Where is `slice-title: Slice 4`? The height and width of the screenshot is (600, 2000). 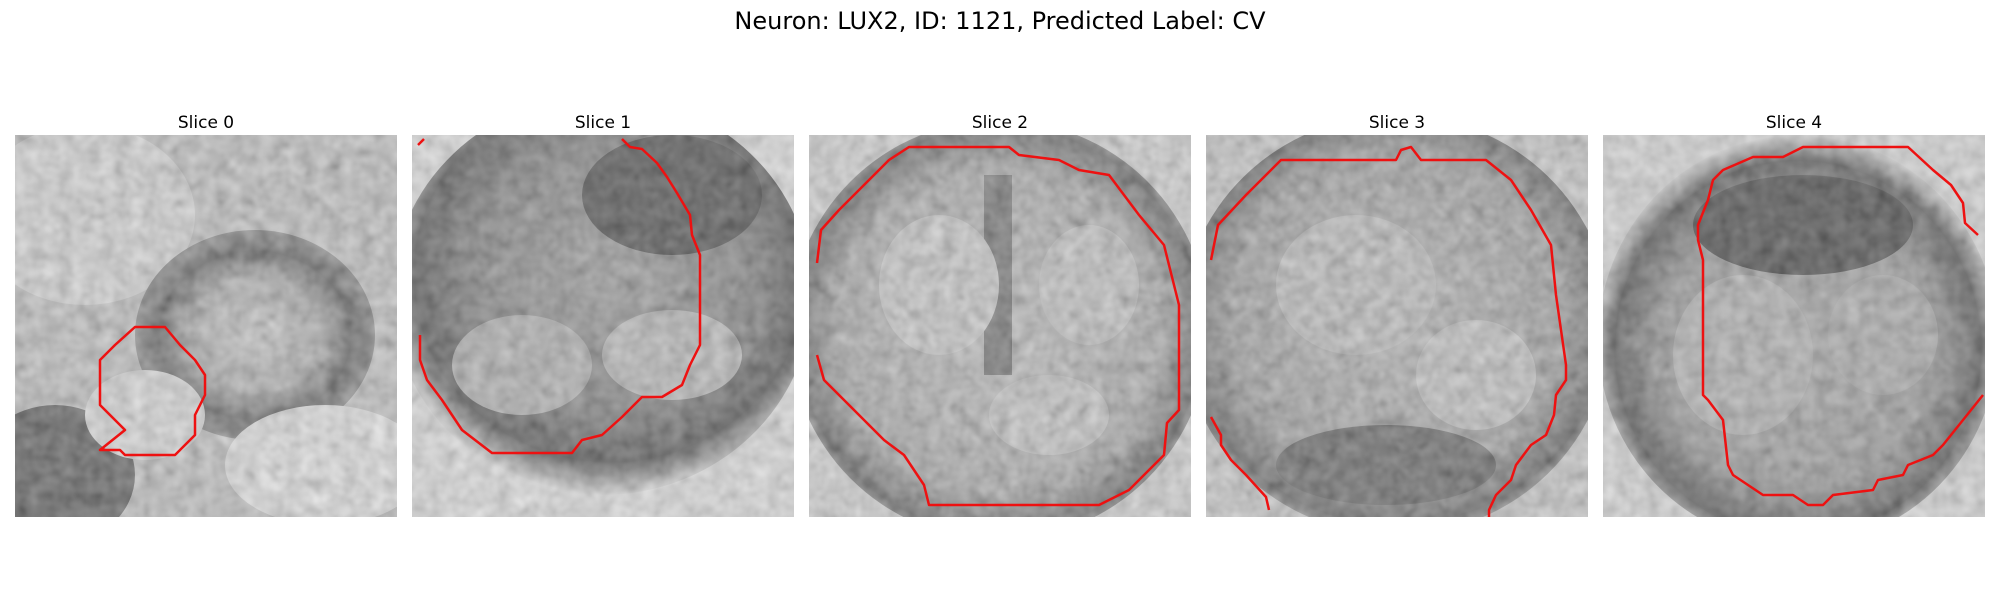 slice-title: Slice 4 is located at coordinates (1794, 123).